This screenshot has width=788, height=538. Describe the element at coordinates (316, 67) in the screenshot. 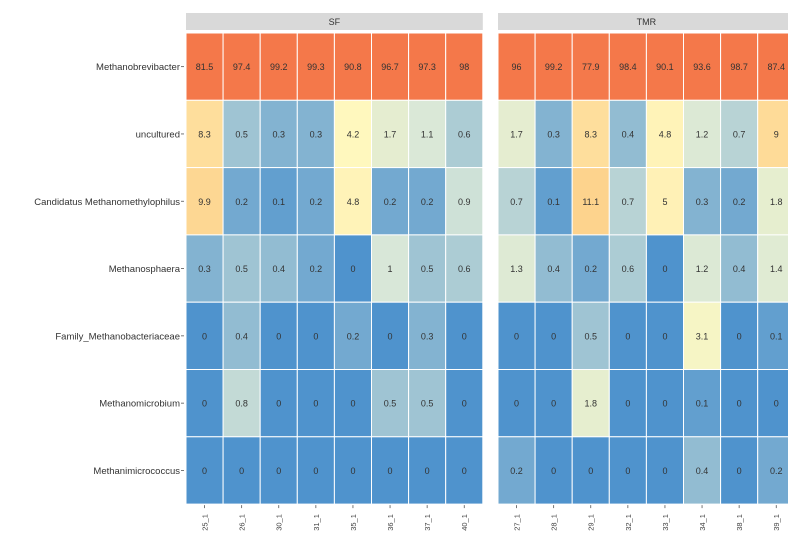

I see `cell-value: 99.3` at that location.